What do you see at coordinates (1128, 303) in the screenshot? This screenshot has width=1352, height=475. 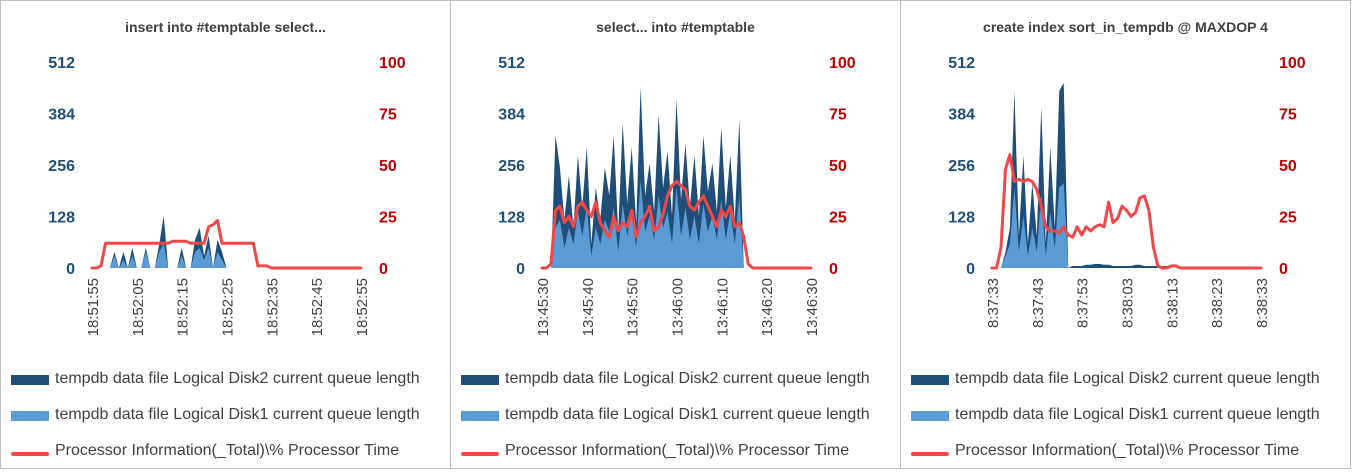 I see `x-tick-label: 8:38:03` at bounding box center [1128, 303].